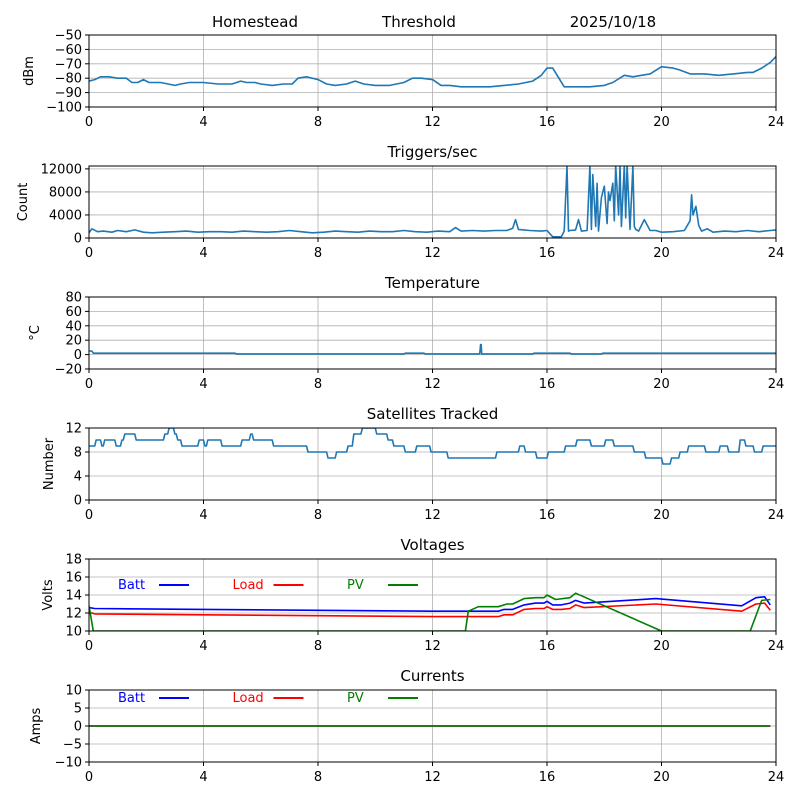 This screenshot has width=800, height=804. I want to click on y-tick-label: −100, so click(64, 108).